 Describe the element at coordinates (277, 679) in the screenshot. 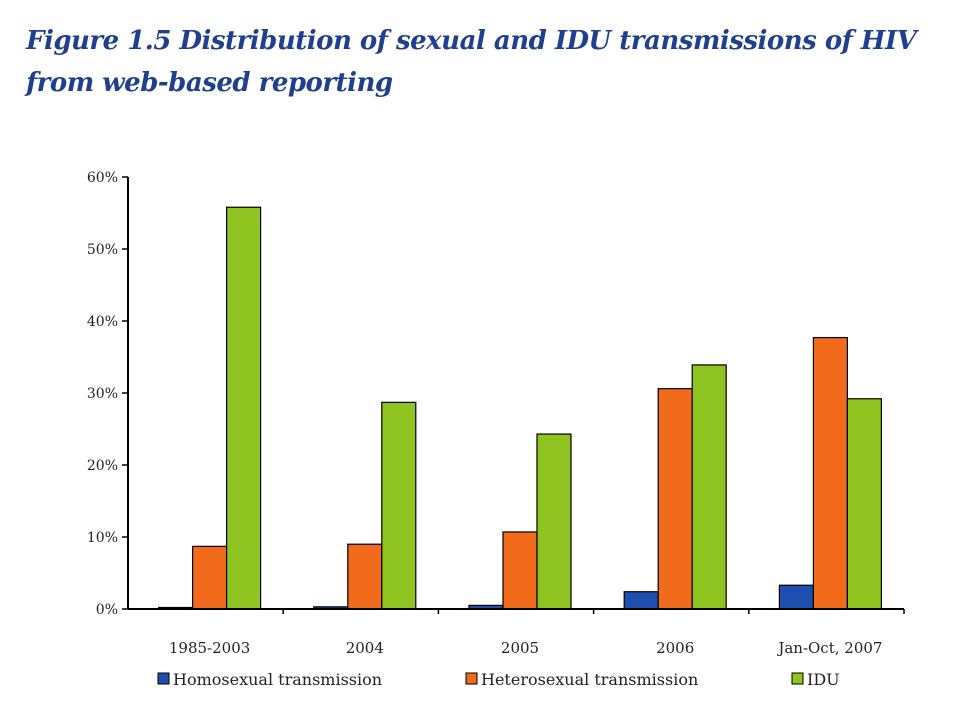

I see `legend-label: Homosexual transmission` at that location.